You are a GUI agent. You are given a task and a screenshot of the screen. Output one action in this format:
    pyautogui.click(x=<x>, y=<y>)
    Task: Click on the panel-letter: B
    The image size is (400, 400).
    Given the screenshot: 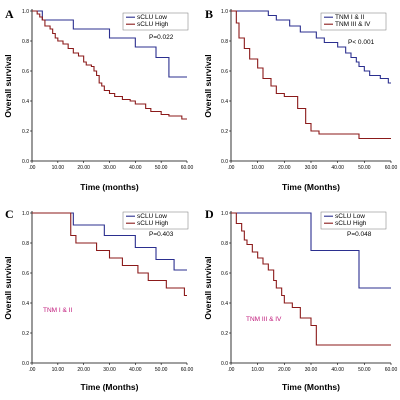 What is the action you would take?
    pyautogui.click(x=209, y=14)
    